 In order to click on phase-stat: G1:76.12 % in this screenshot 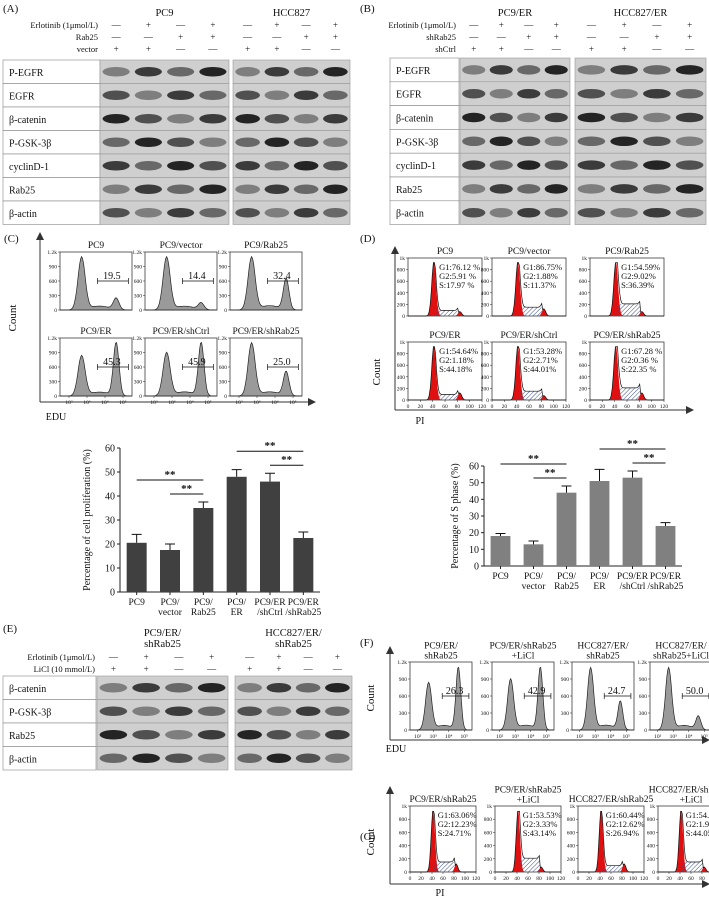, I will do `click(459, 267)`.